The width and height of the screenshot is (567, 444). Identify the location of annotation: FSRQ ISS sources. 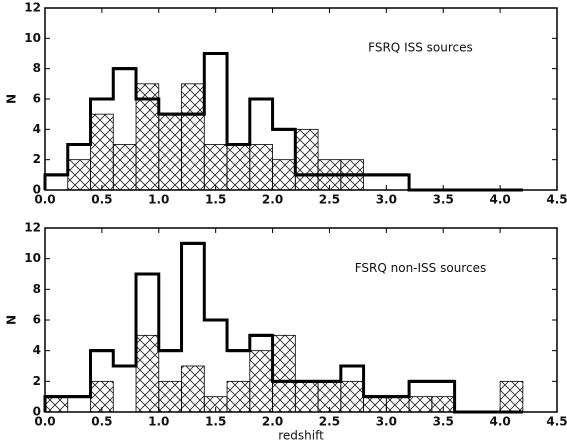
(420, 48).